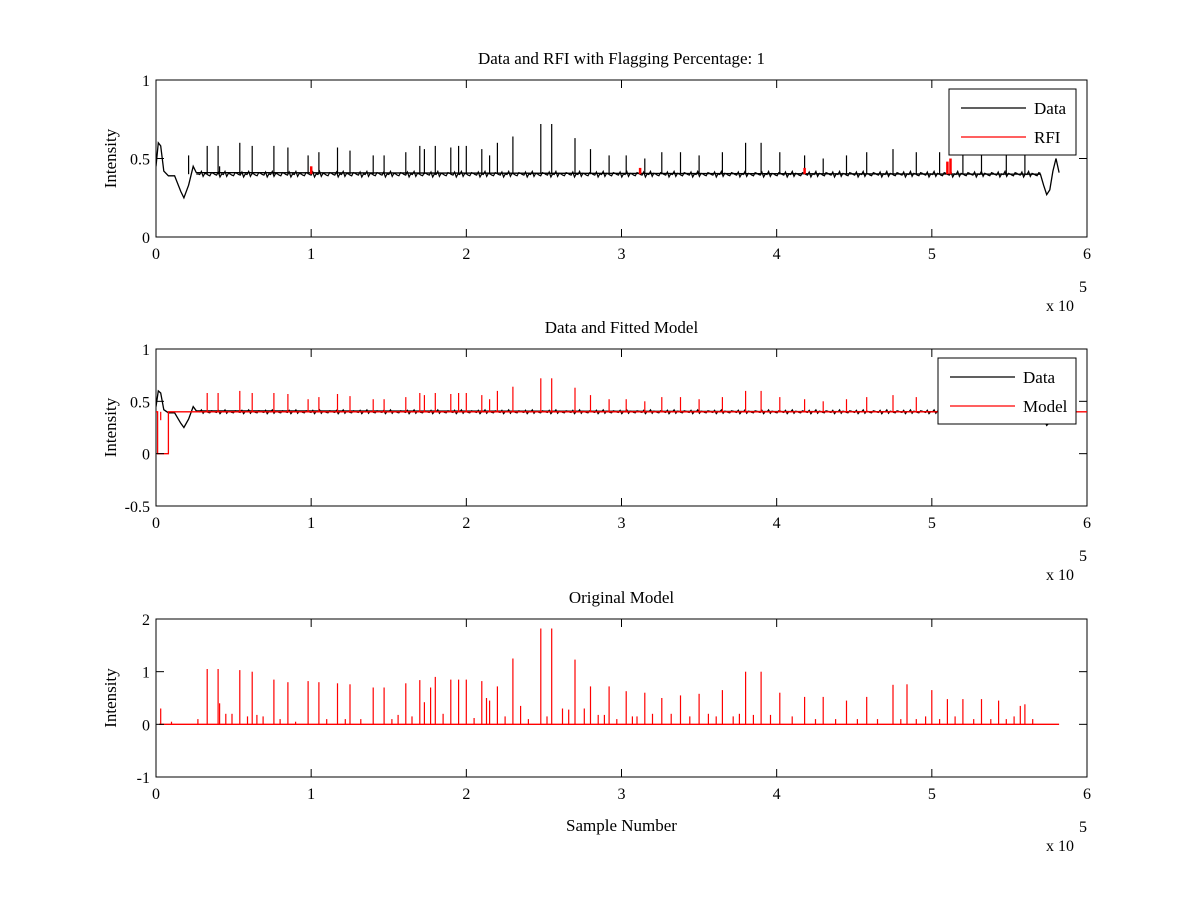  I want to click on series-data, so click(608, 162).